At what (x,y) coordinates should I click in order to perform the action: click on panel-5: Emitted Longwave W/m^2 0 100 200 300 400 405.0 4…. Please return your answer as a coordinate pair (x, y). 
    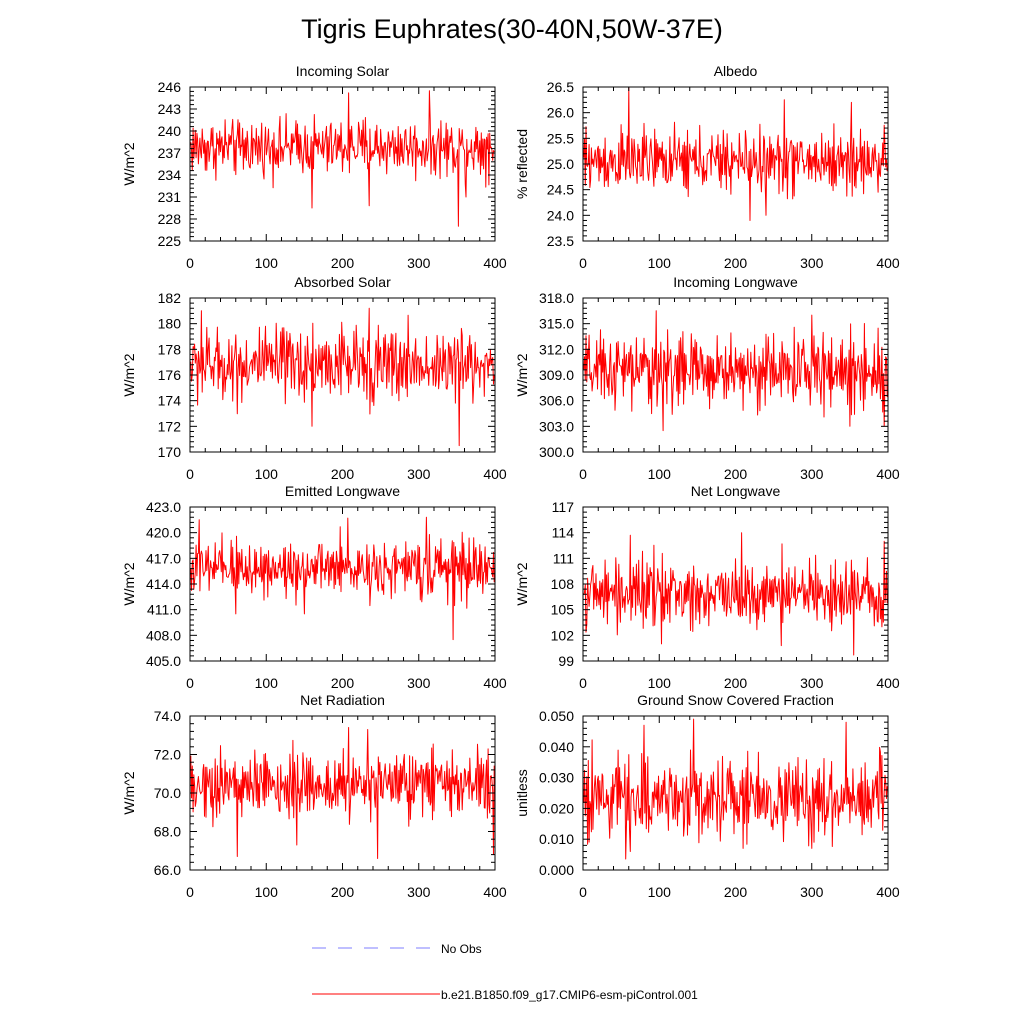
    Looking at the image, I should click on (314, 587).